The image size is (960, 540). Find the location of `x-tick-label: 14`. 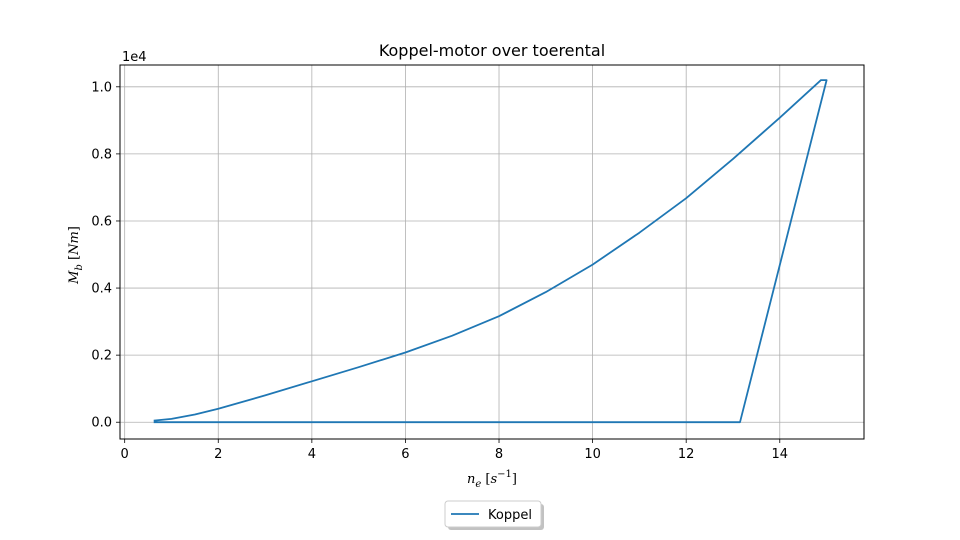

x-tick-label: 14 is located at coordinates (780, 454).